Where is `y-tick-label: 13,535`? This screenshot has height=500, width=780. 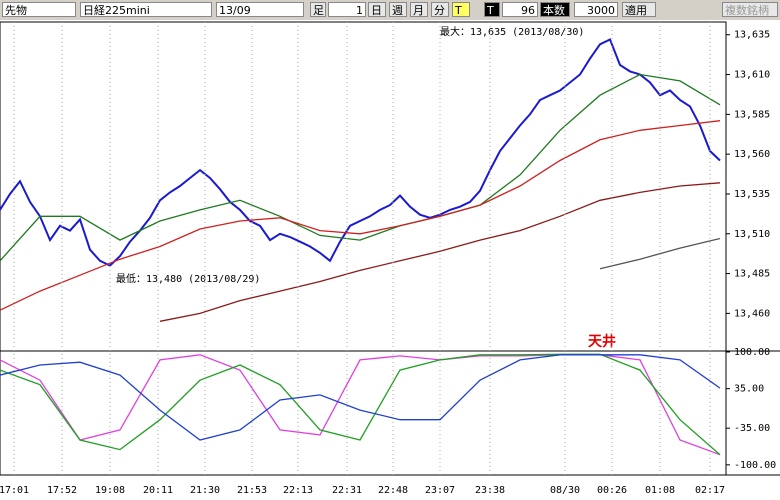 y-tick-label: 13,535 is located at coordinates (752, 194).